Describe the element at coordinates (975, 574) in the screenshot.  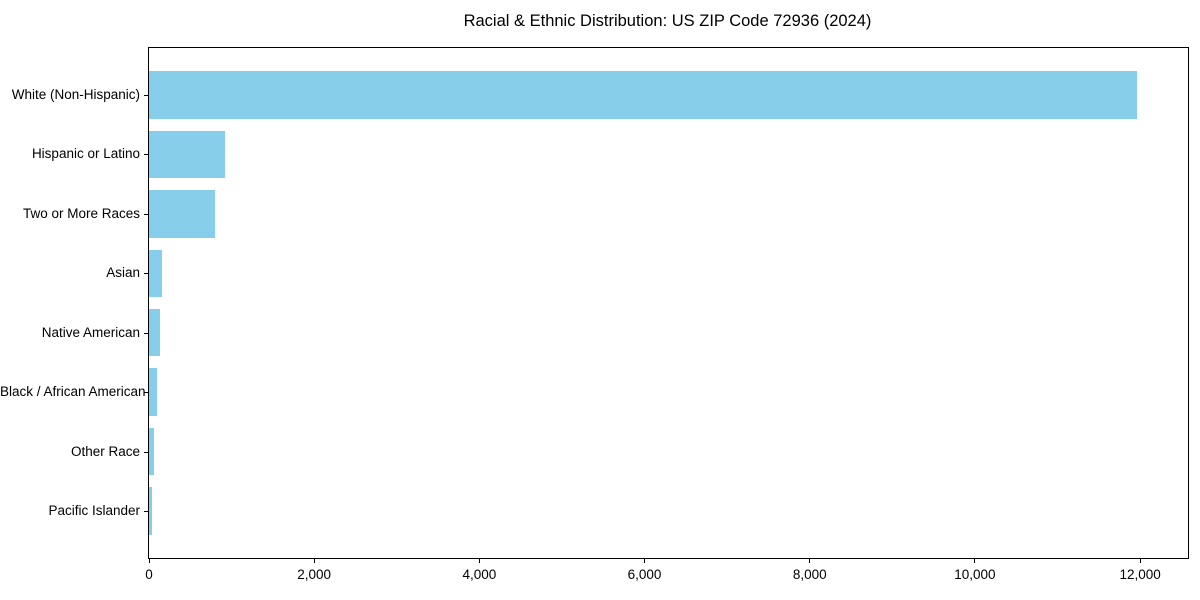
I see `x-tick-label: 10,000` at that location.